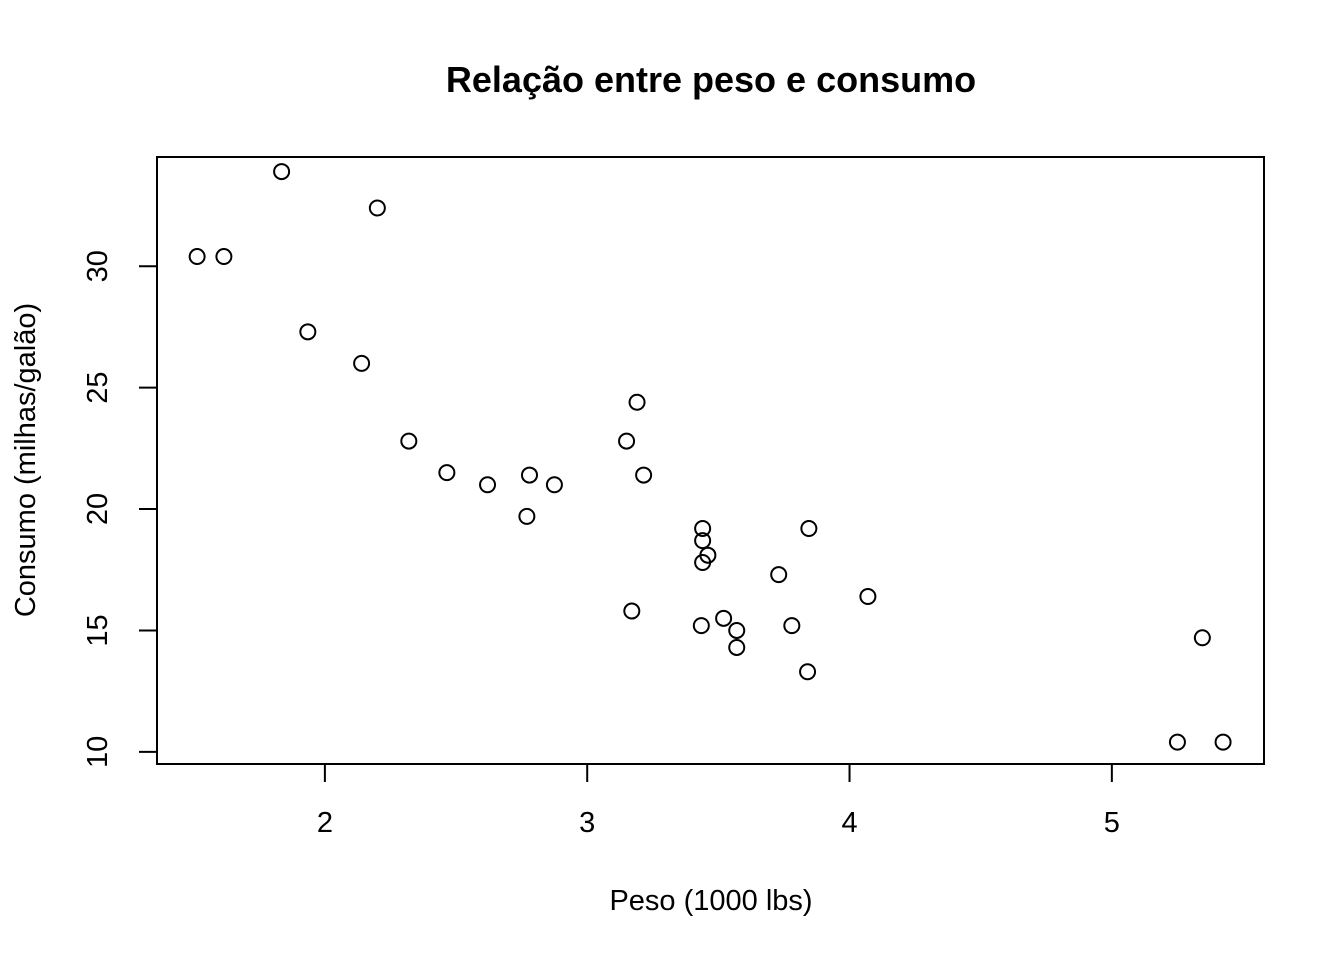  Describe the element at coordinates (849, 823) in the screenshot. I see `x-tick-label: 4` at that location.